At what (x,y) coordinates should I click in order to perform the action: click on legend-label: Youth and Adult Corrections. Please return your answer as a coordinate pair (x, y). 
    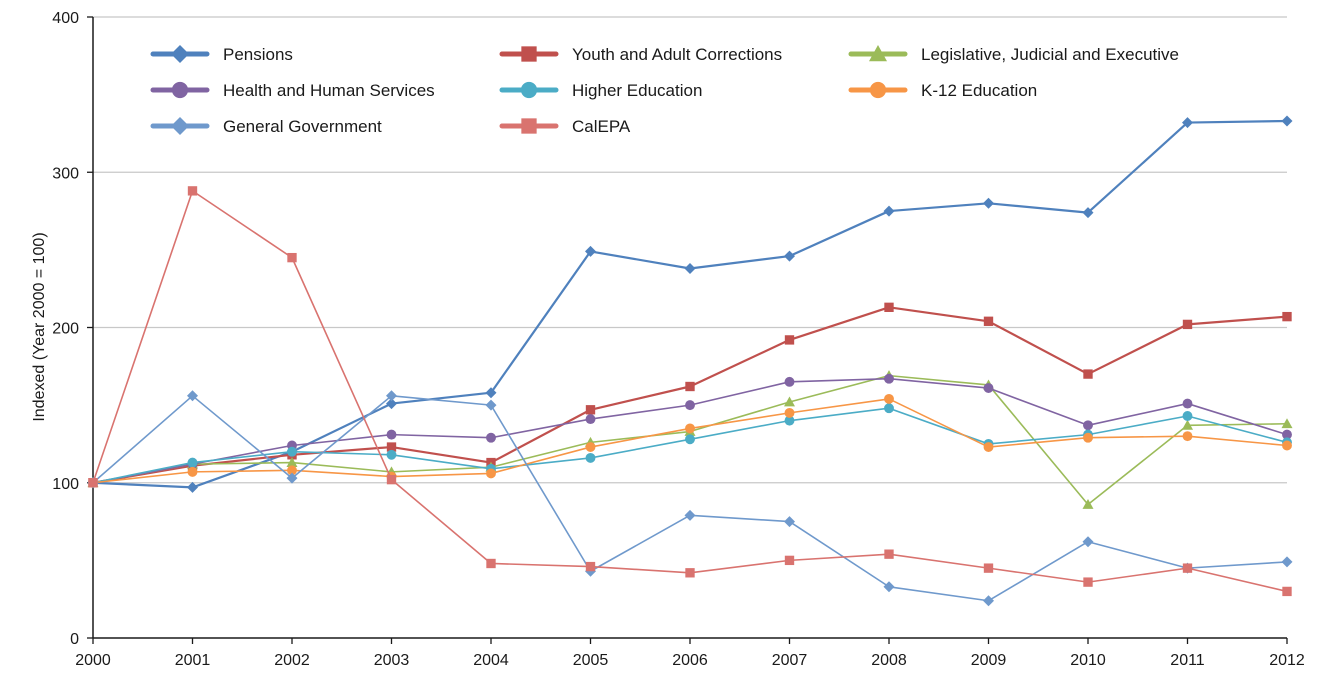
    Looking at the image, I should click on (677, 54).